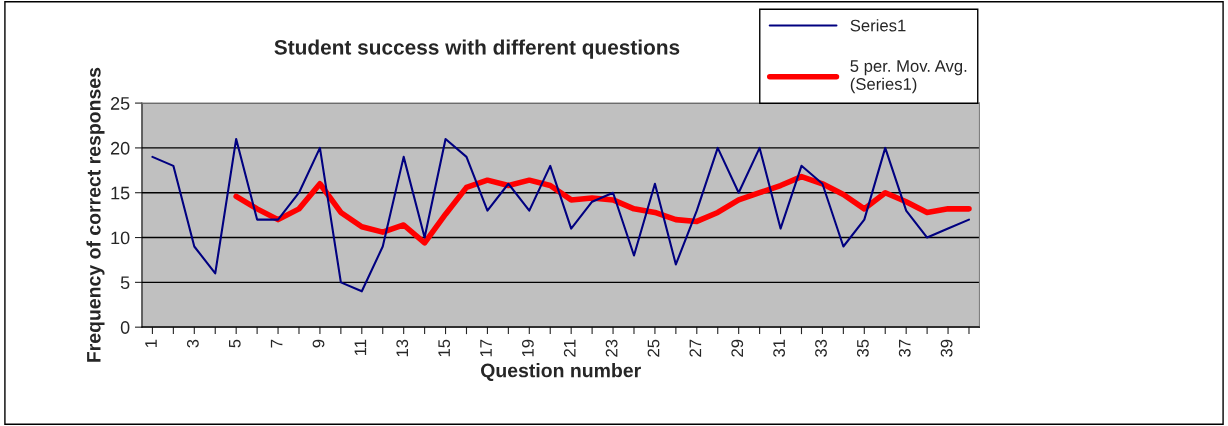 This screenshot has height=426, width=1228. Describe the element at coordinates (318, 343) in the screenshot. I see `x-tick-label: 9` at that location.